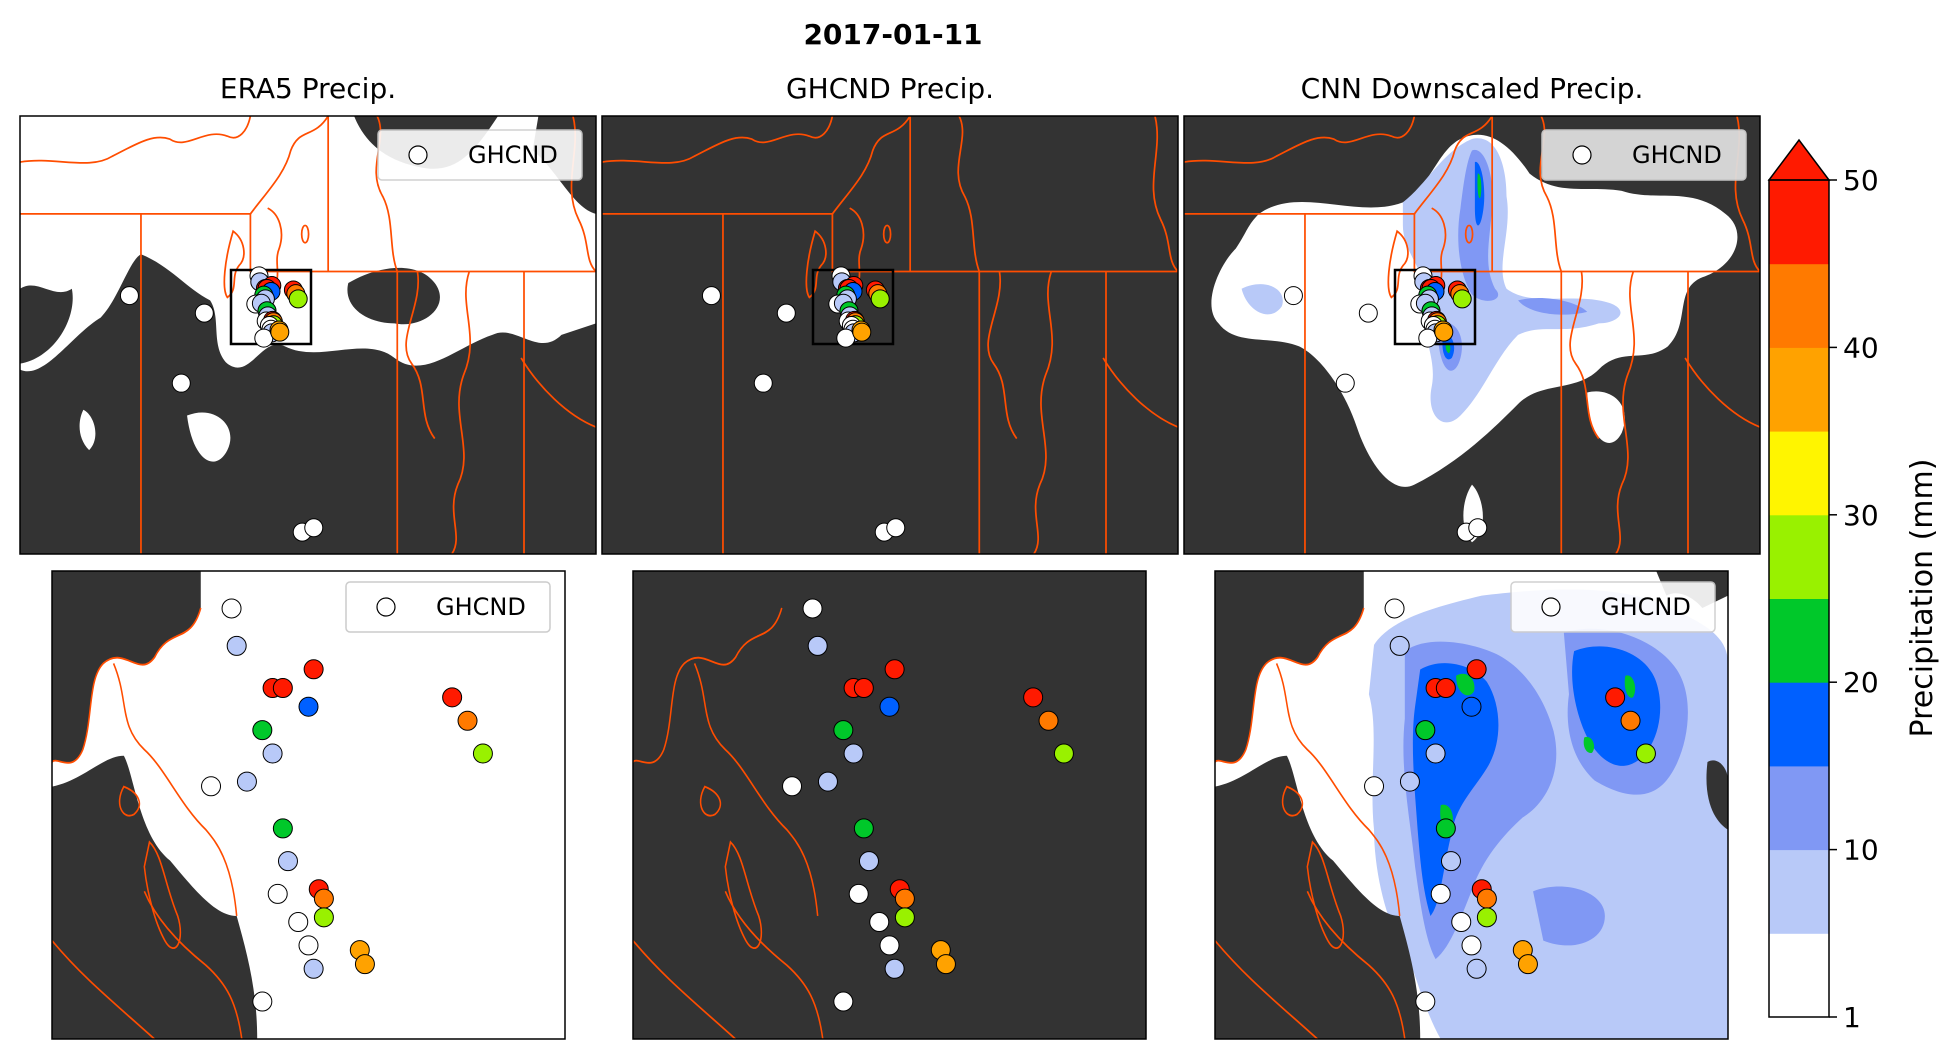 This screenshot has width=1957, height=1060. I want to click on land-mask, so click(308, 335).